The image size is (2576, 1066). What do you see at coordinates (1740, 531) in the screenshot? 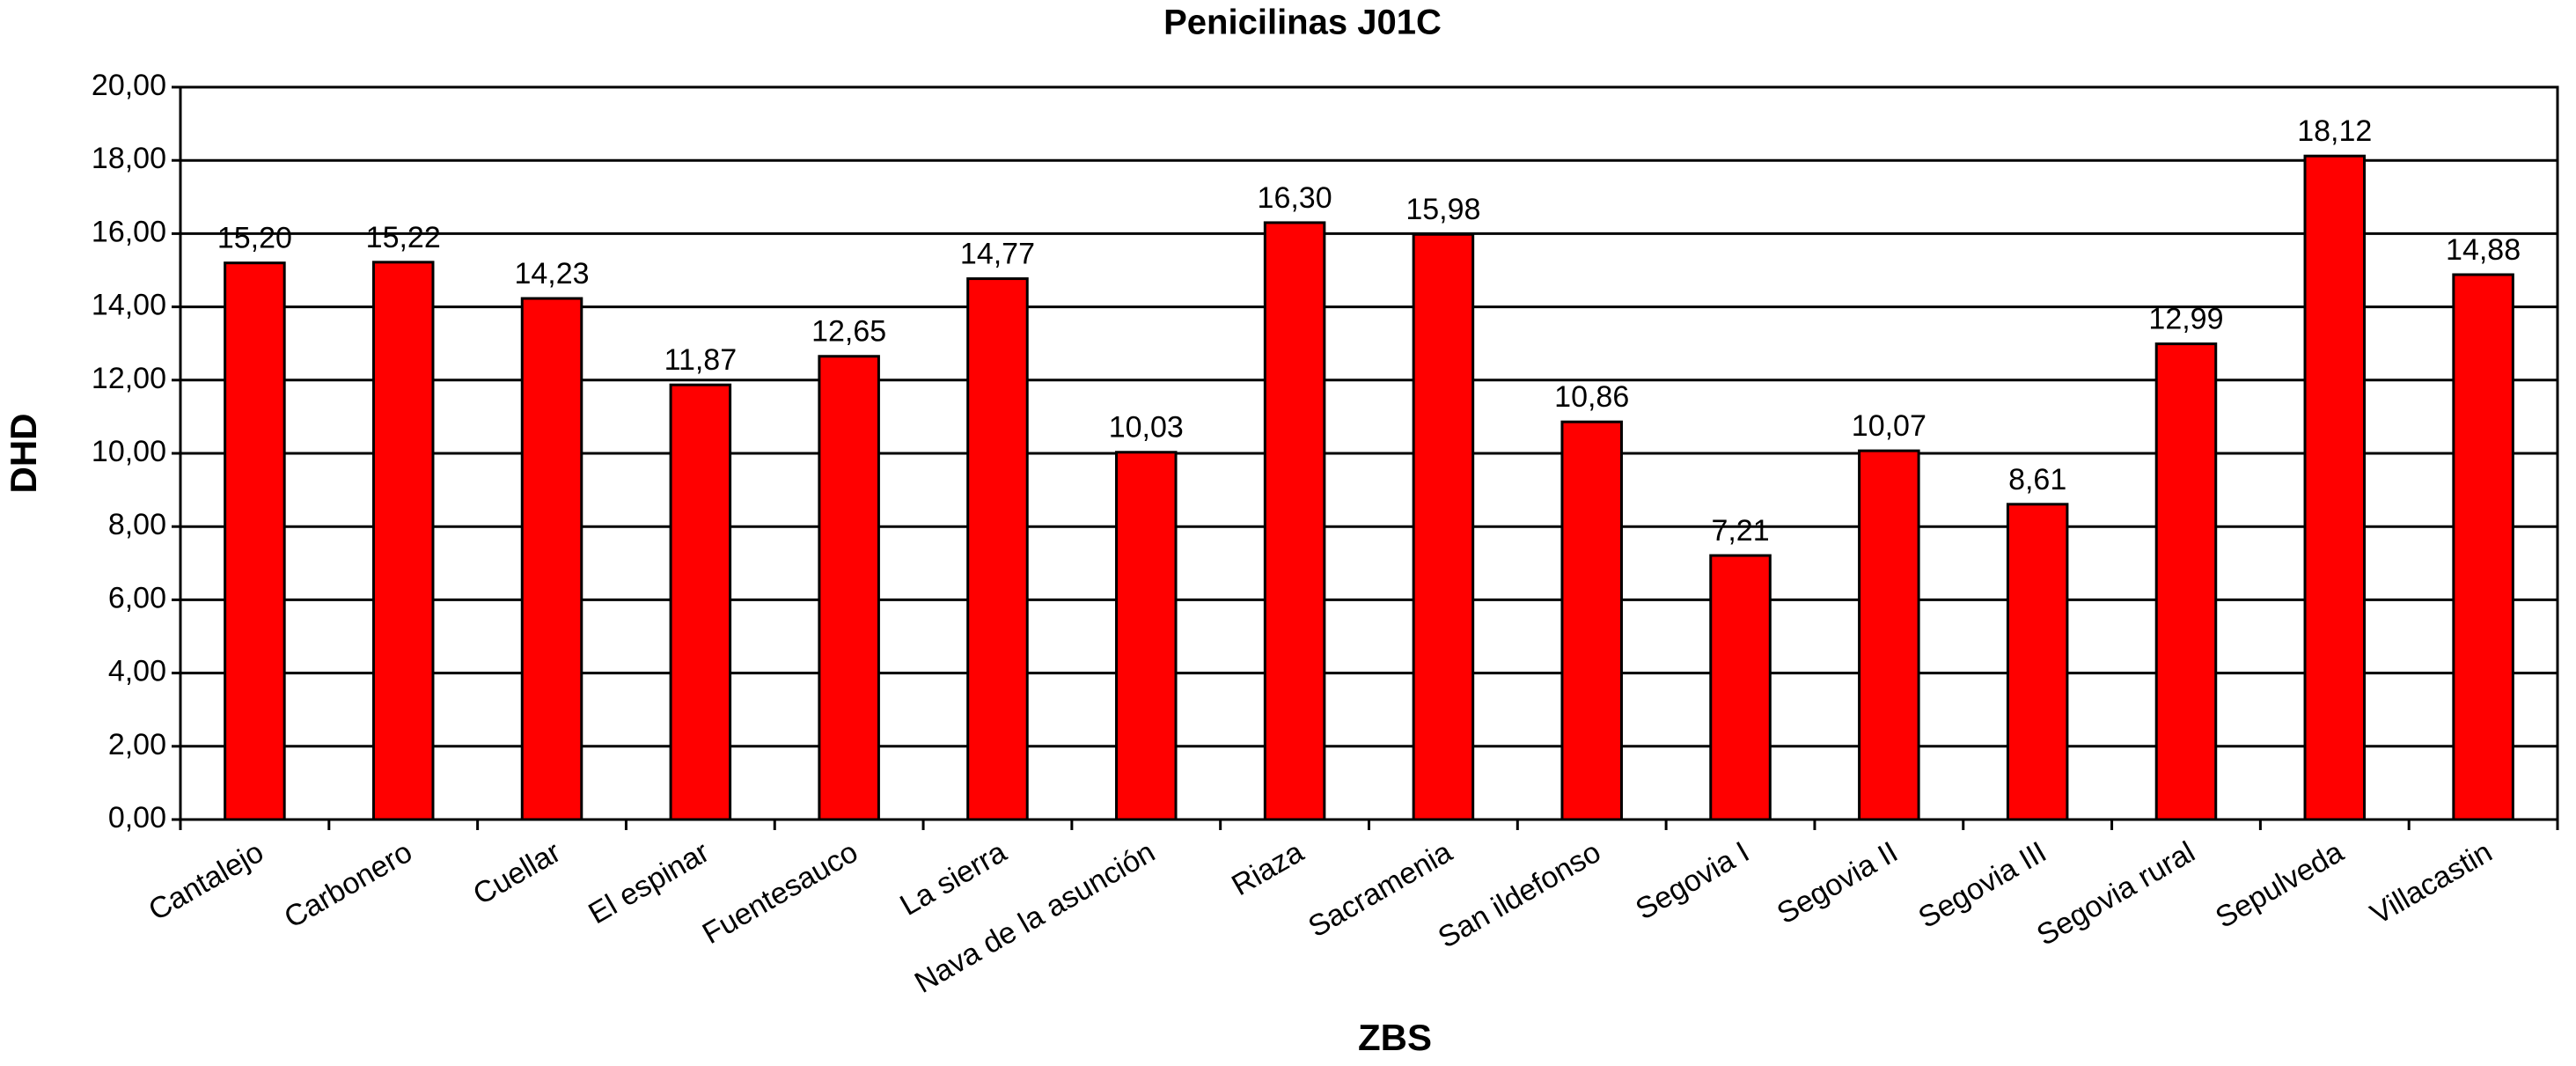
I see `value-label: 7,21` at bounding box center [1740, 531].